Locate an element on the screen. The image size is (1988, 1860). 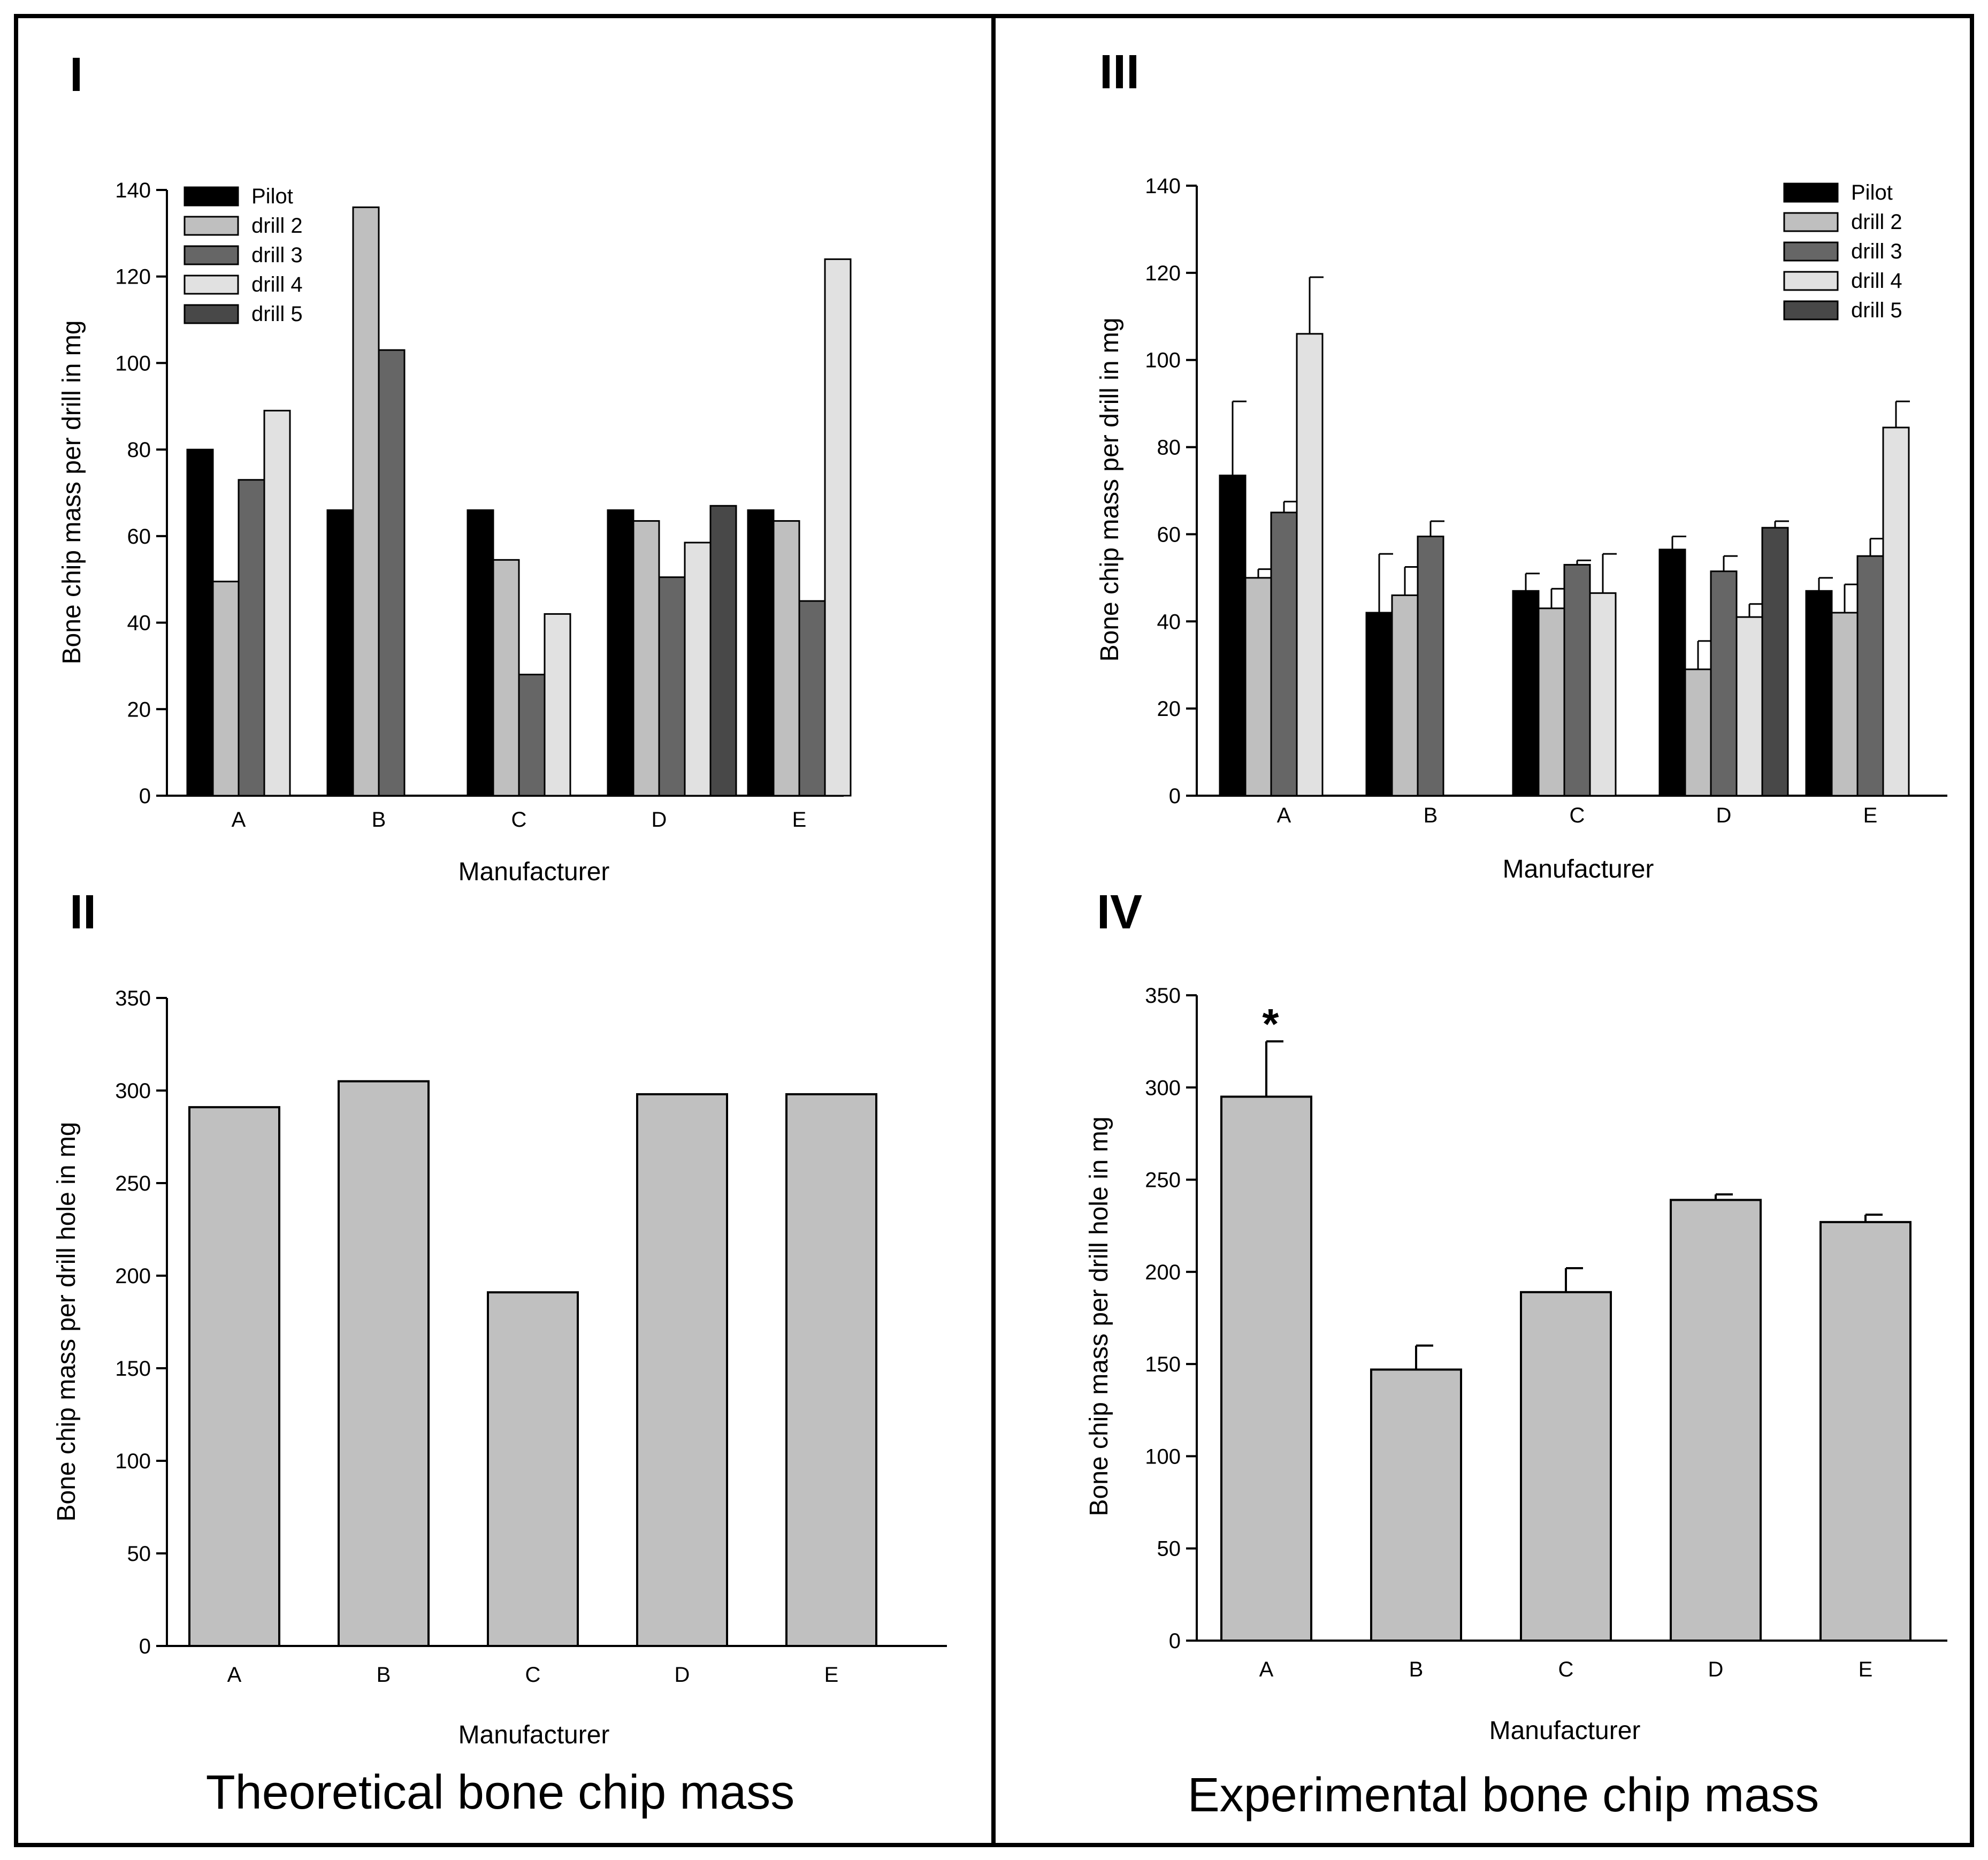
bar-I-C-drill4 is located at coordinates (557, 705).